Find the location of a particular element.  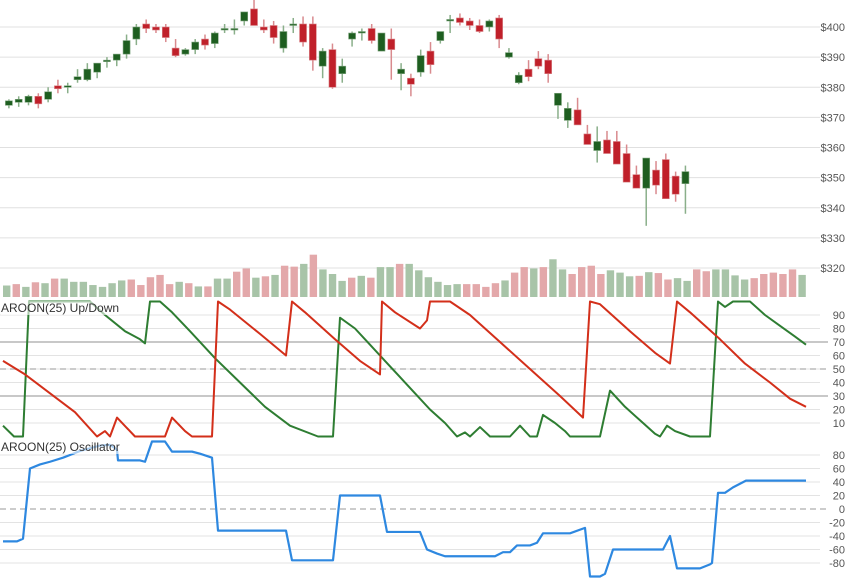

oscillator-tick-label: 20 is located at coordinates (839, 497).